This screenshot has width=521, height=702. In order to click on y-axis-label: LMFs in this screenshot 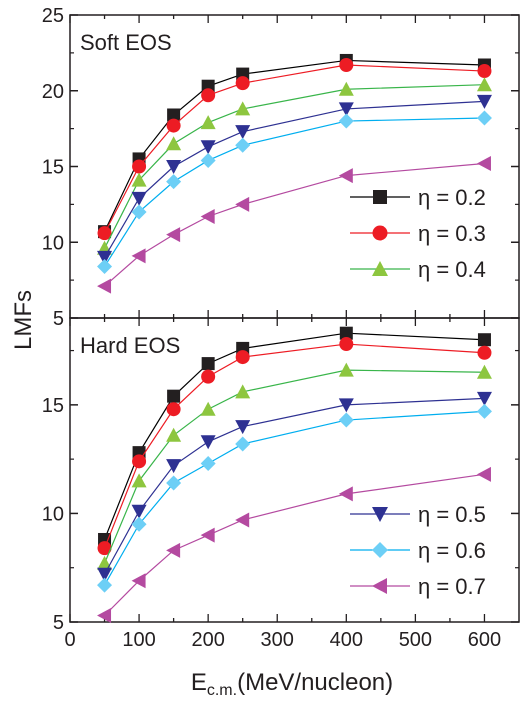, I will do `click(23, 320)`.